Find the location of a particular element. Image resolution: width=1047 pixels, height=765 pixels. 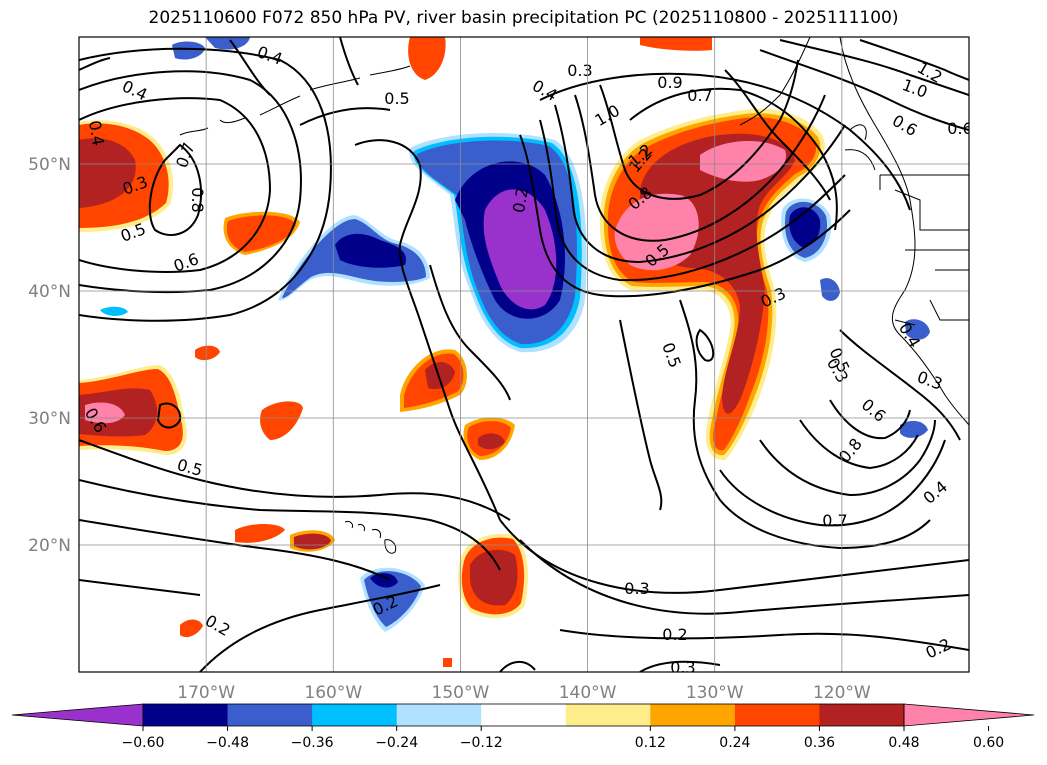

longitude-tick-labels: 170°W 160°W 150°W 140°W 130°W 120°W is located at coordinates (524, 693).